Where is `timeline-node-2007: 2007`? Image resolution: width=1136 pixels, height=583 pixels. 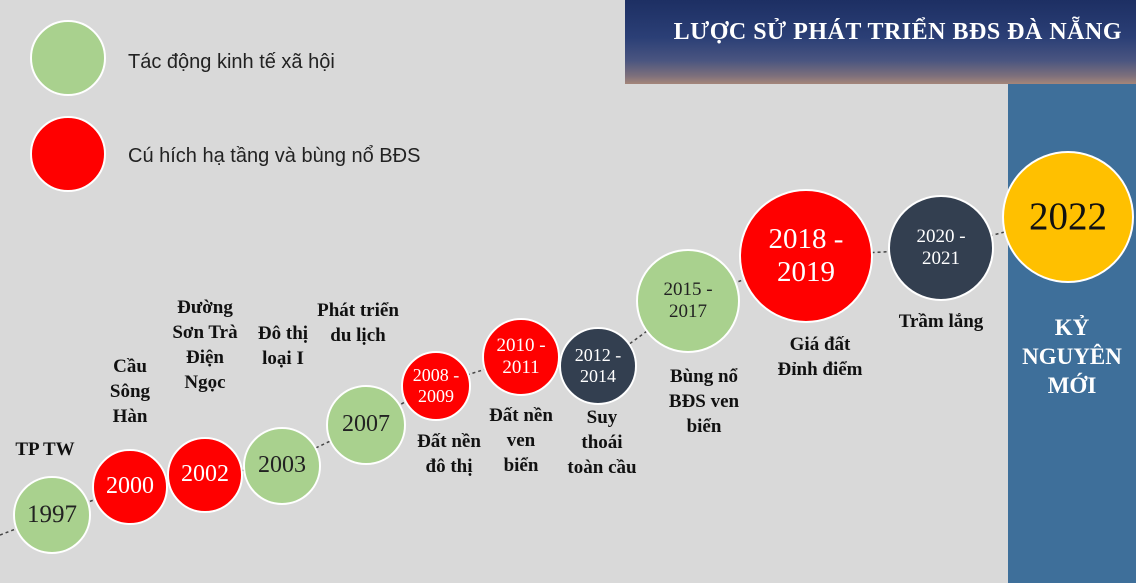
timeline-node-2007: 2007 is located at coordinates (366, 425).